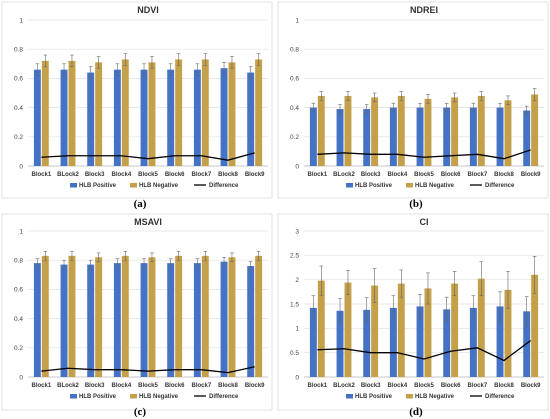  Describe the element at coordinates (349, 185) in the screenshot. I see `legend-swatch-positive` at that location.